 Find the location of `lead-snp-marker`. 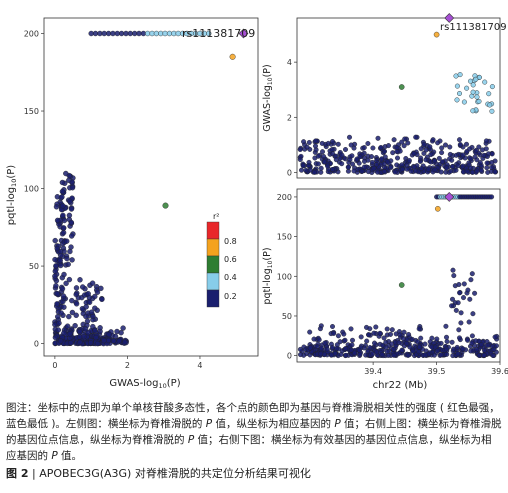

lead-snp-marker is located at coordinates (243, 33).